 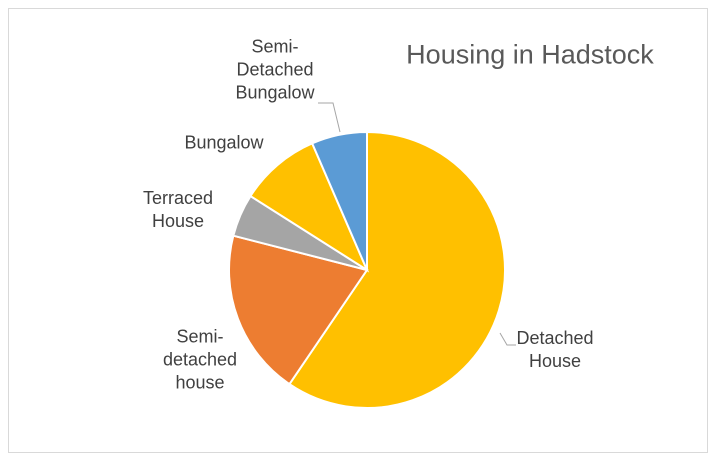 I want to click on slice-label: Semi-Detached Bungalow, so click(x=275, y=69).